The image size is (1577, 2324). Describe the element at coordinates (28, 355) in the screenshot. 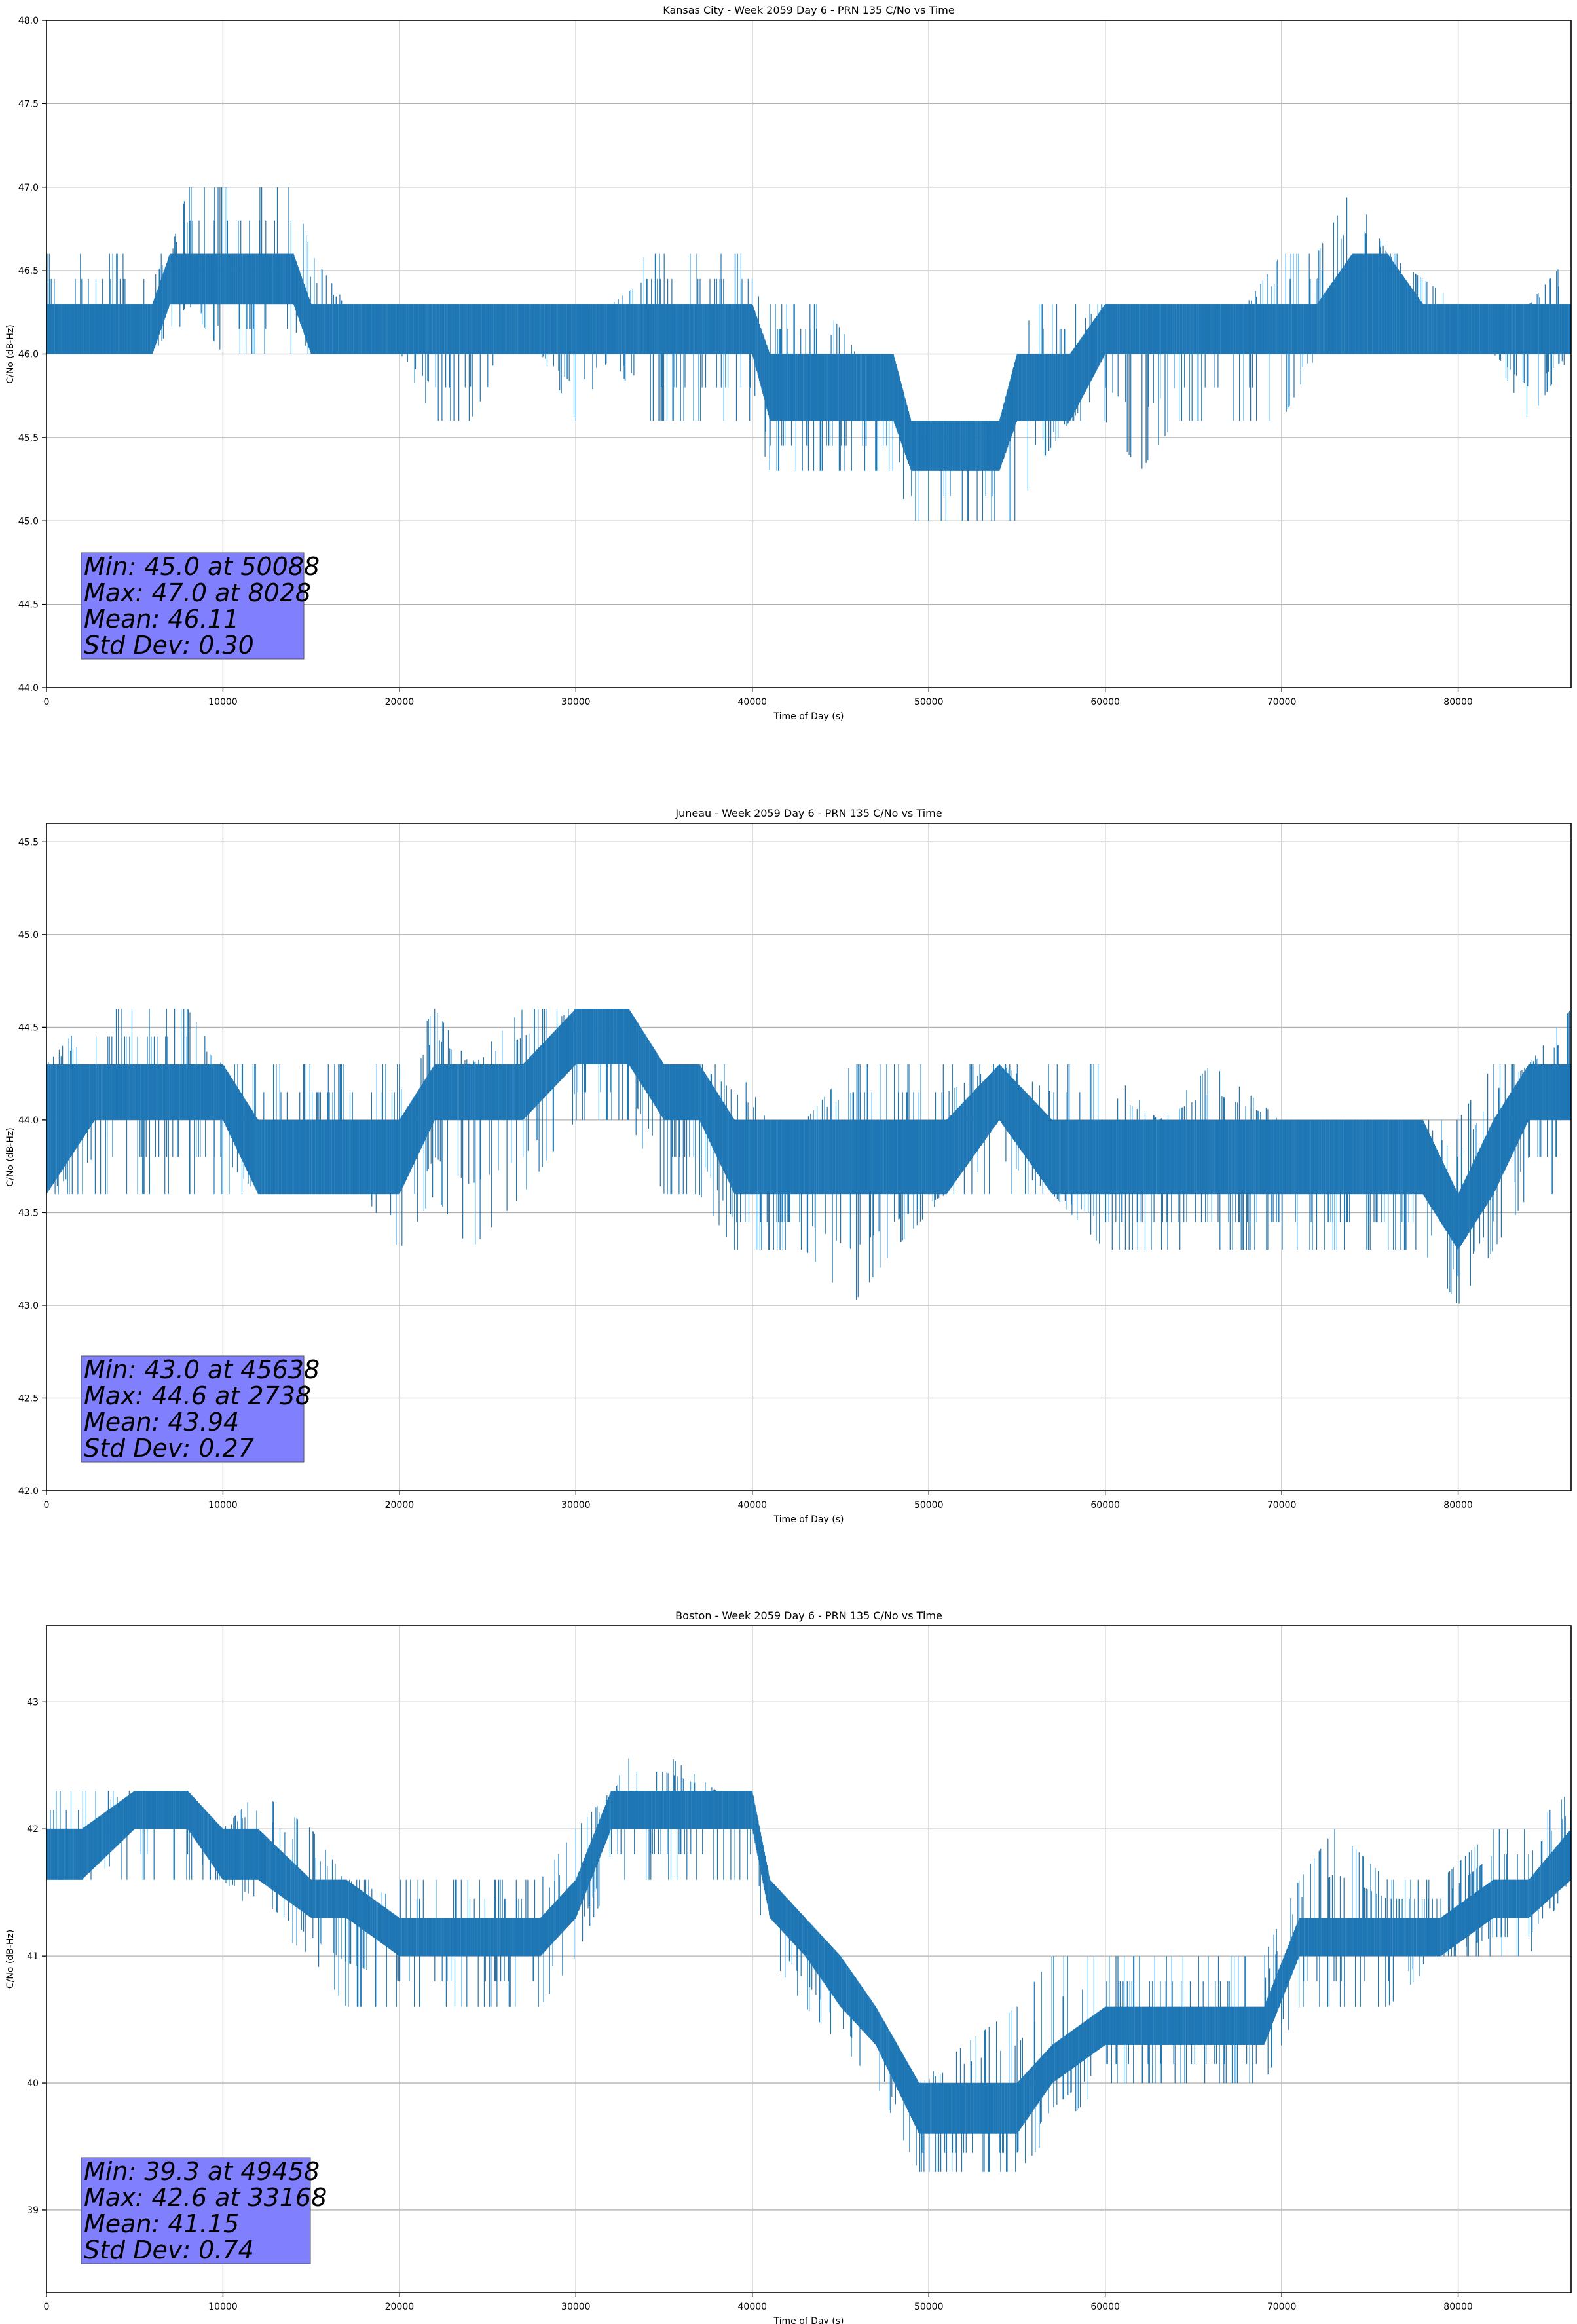

I see `y-tick-label: 46.0` at that location.